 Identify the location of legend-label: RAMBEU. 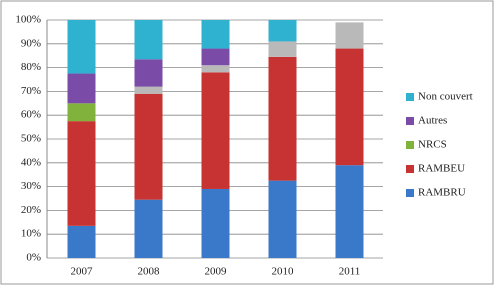
(441, 169).